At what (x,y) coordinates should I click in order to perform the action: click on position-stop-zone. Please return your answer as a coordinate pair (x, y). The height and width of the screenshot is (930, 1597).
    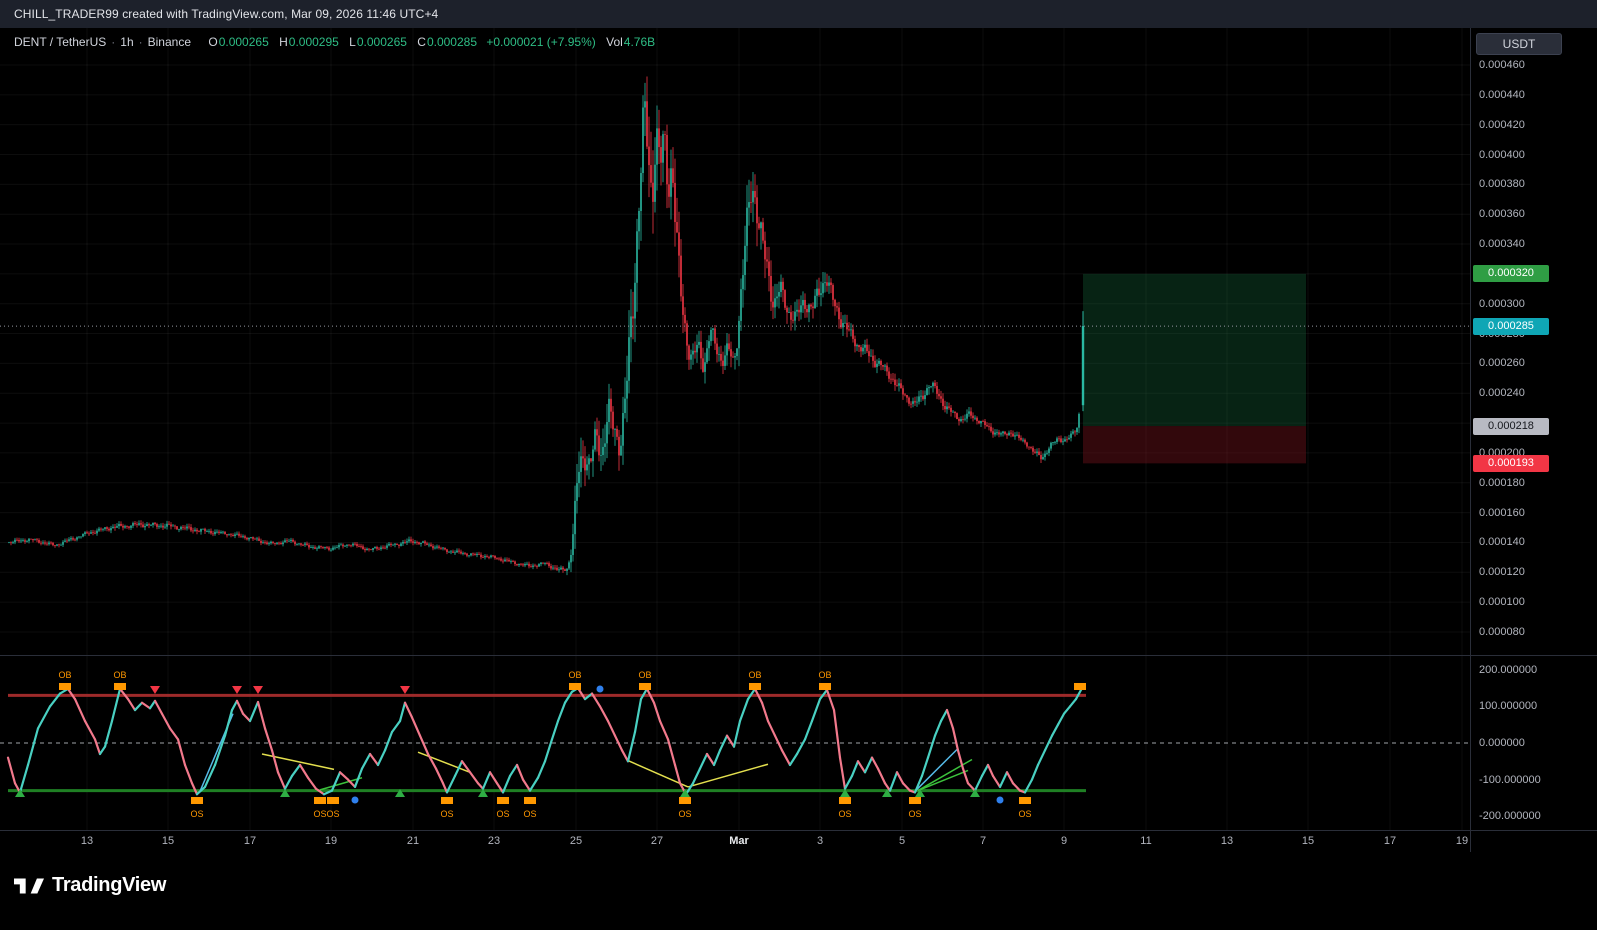
    Looking at the image, I should click on (1194, 445).